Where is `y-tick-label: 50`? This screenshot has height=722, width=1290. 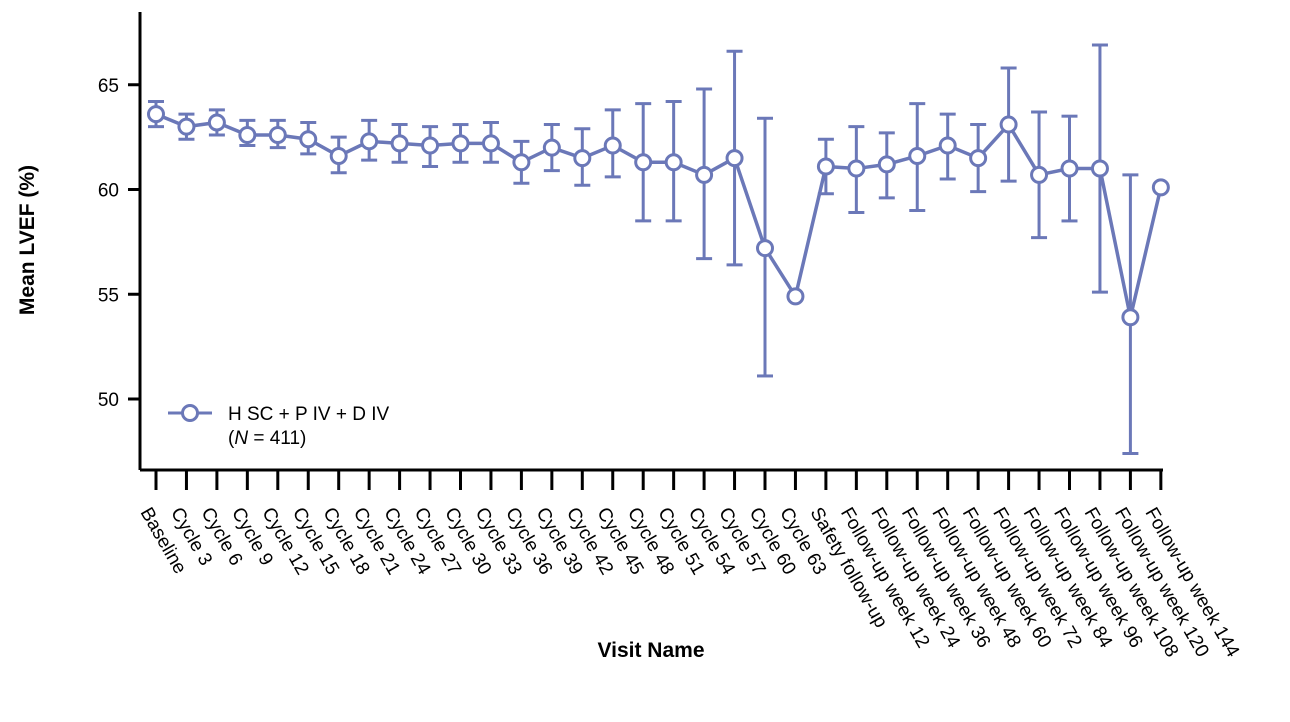 y-tick-label: 50 is located at coordinates (108, 400).